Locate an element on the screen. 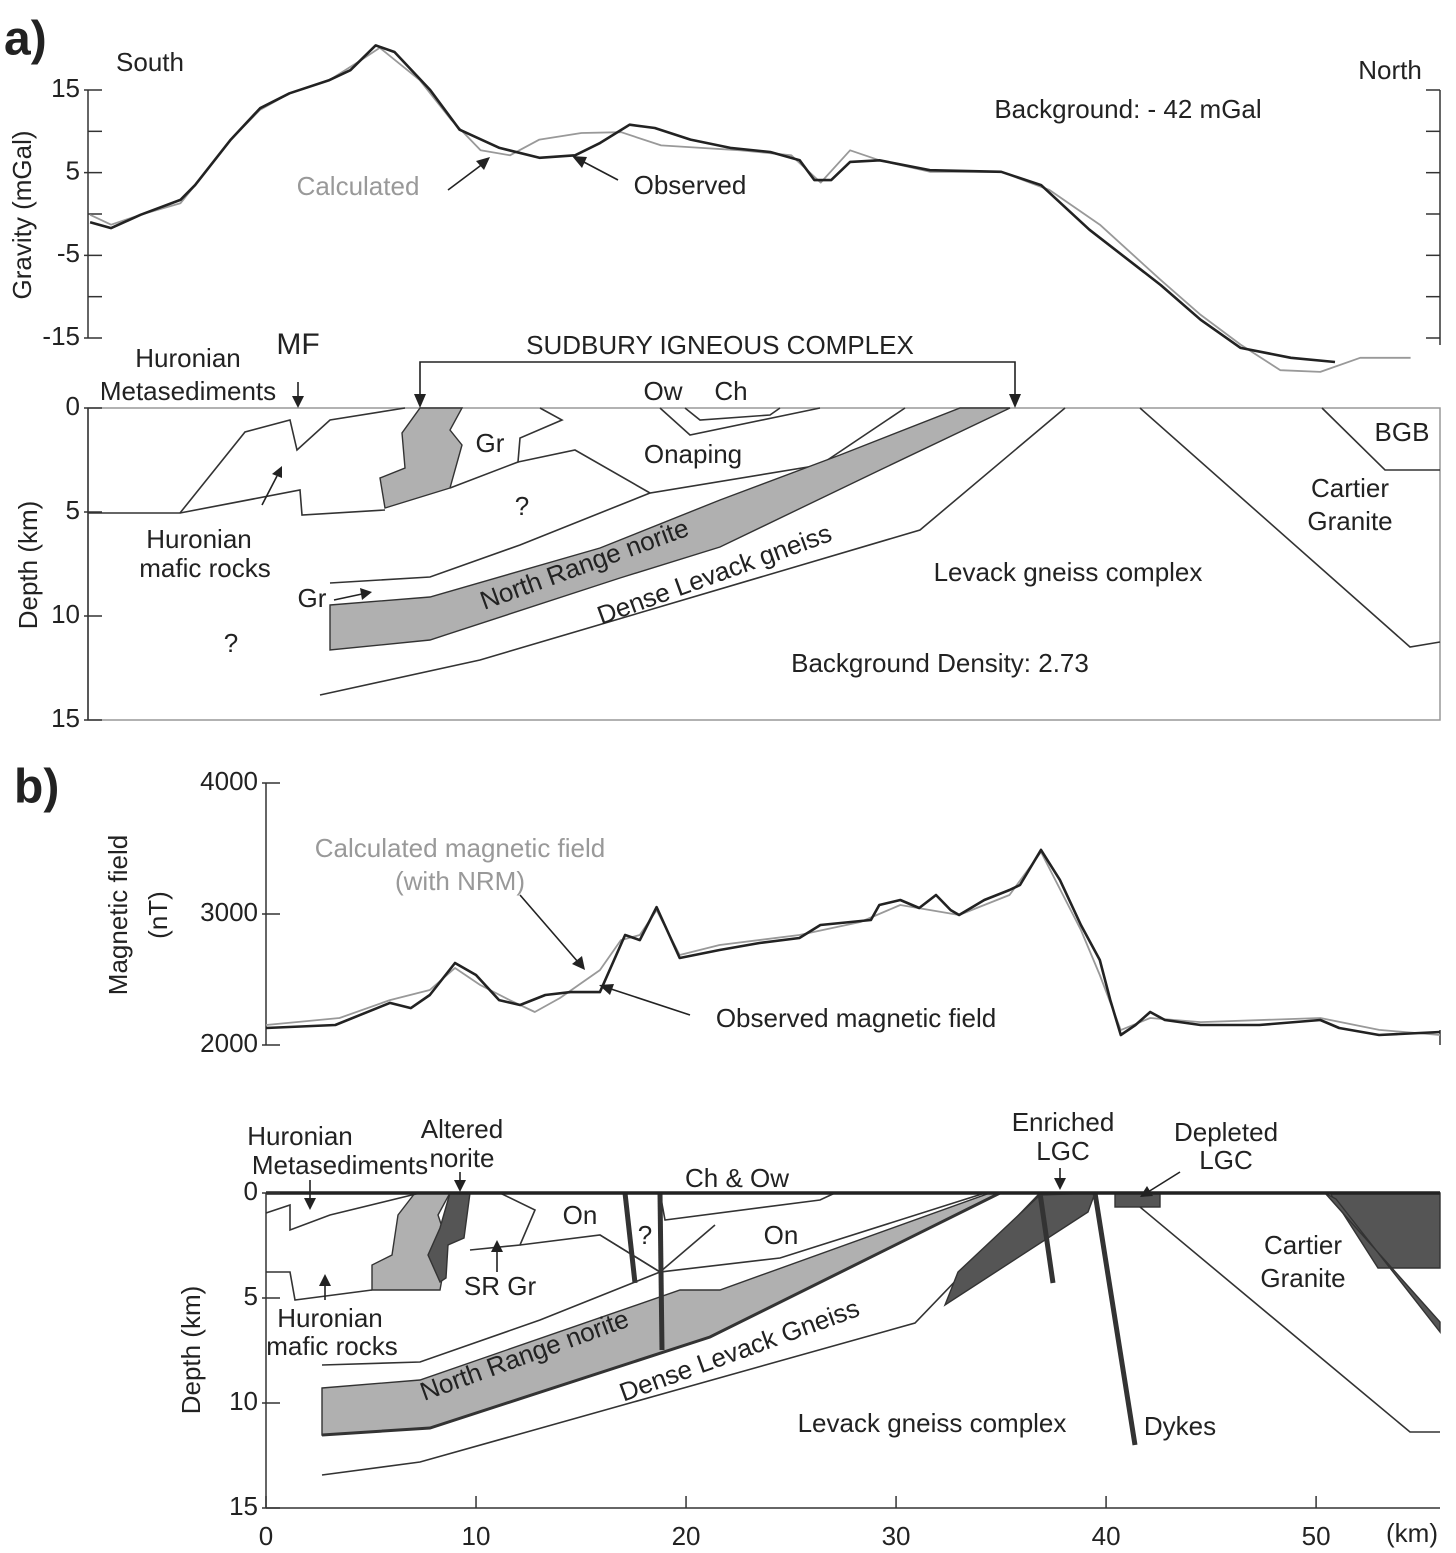 This screenshot has height=1553, width=1456. panel-label: a) is located at coordinates (25, 39).